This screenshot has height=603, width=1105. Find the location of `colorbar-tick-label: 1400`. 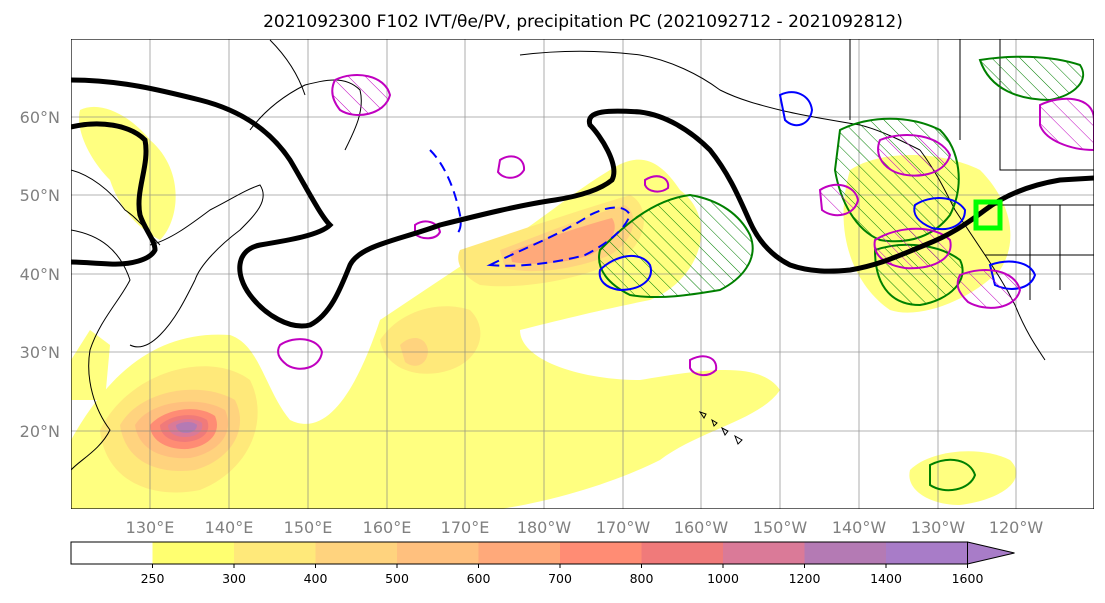

colorbar-tick-label: 1400 is located at coordinates (886, 578).